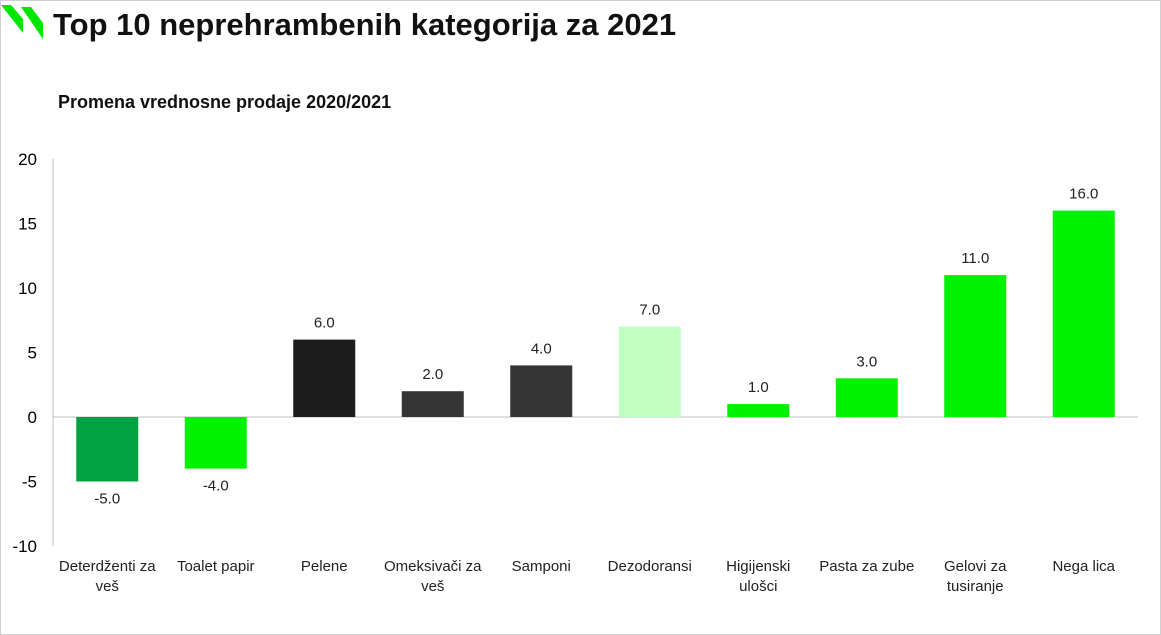 The height and width of the screenshot is (635, 1161). Describe the element at coordinates (758, 566) in the screenshot. I see `x-category-label-line: Higijenski` at that location.